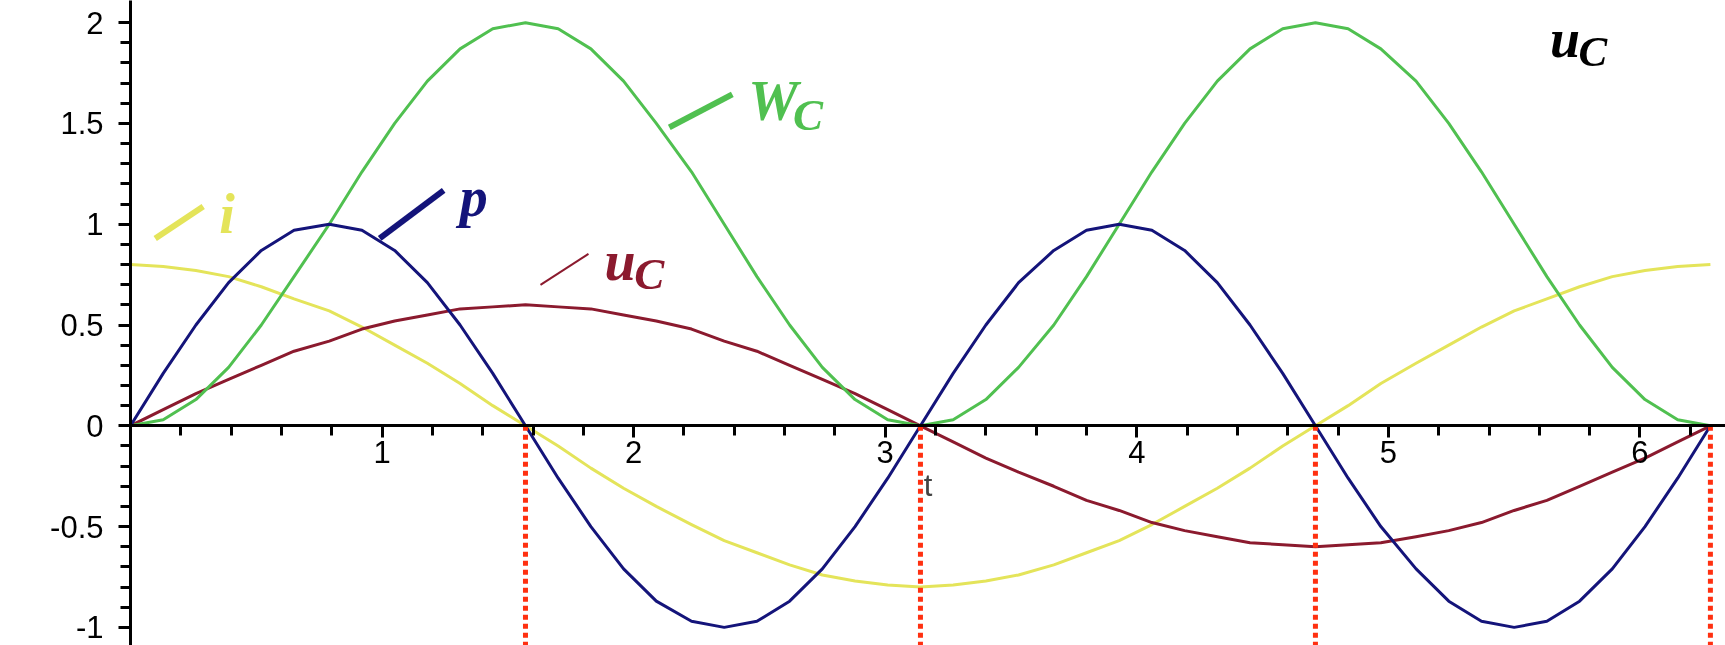 This screenshot has height=645, width=1725. I want to click on x-tick-label: 5, so click(1388, 452).